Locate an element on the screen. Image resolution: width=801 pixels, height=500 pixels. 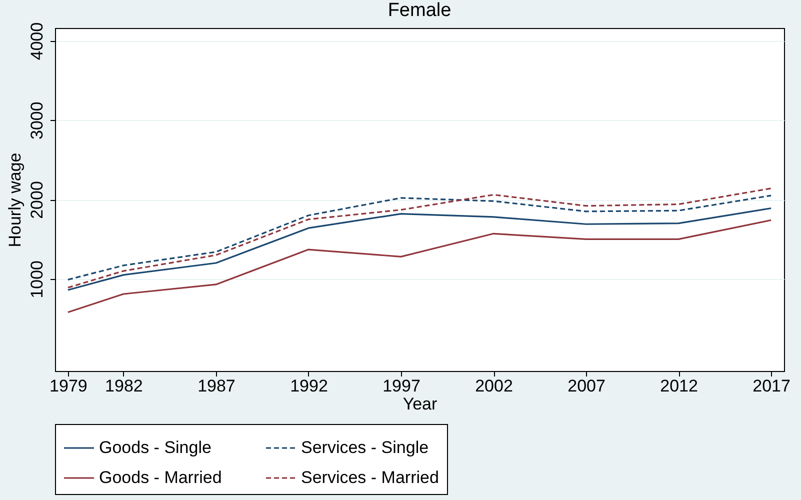
x-tick-label: 1987 is located at coordinates (217, 386).